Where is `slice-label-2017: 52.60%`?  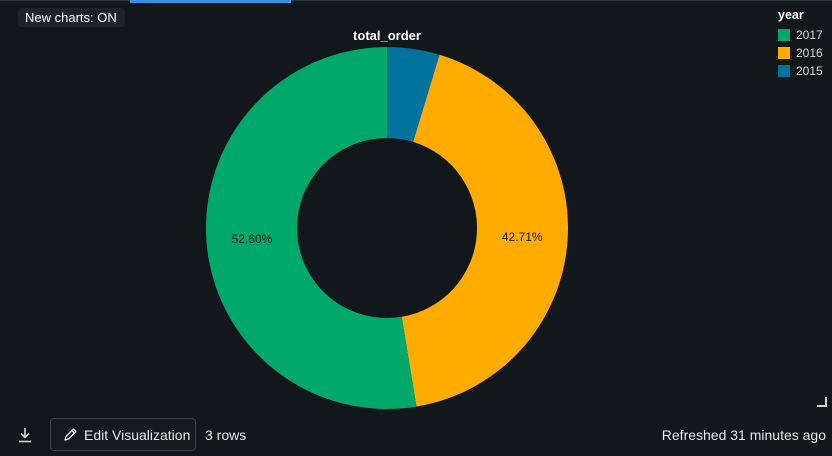 slice-label-2017: 52.60% is located at coordinates (252, 239).